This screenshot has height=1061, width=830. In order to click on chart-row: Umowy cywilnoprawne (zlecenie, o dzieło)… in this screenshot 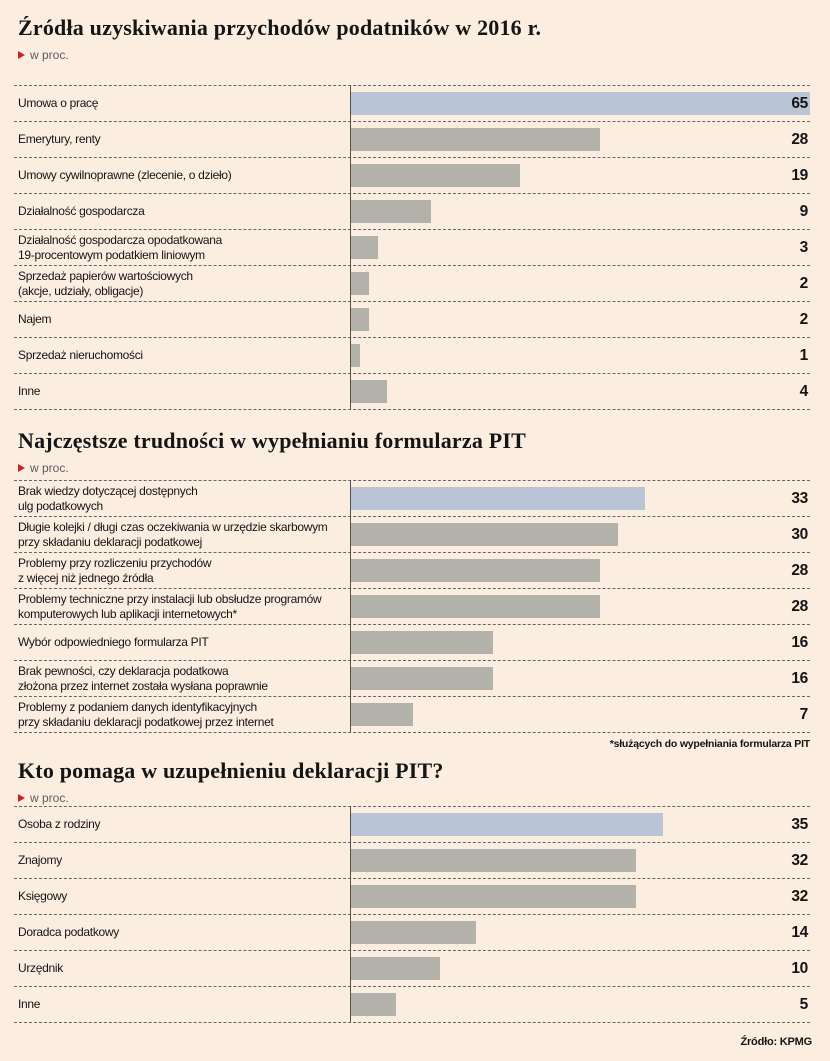, I will do `click(412, 175)`.